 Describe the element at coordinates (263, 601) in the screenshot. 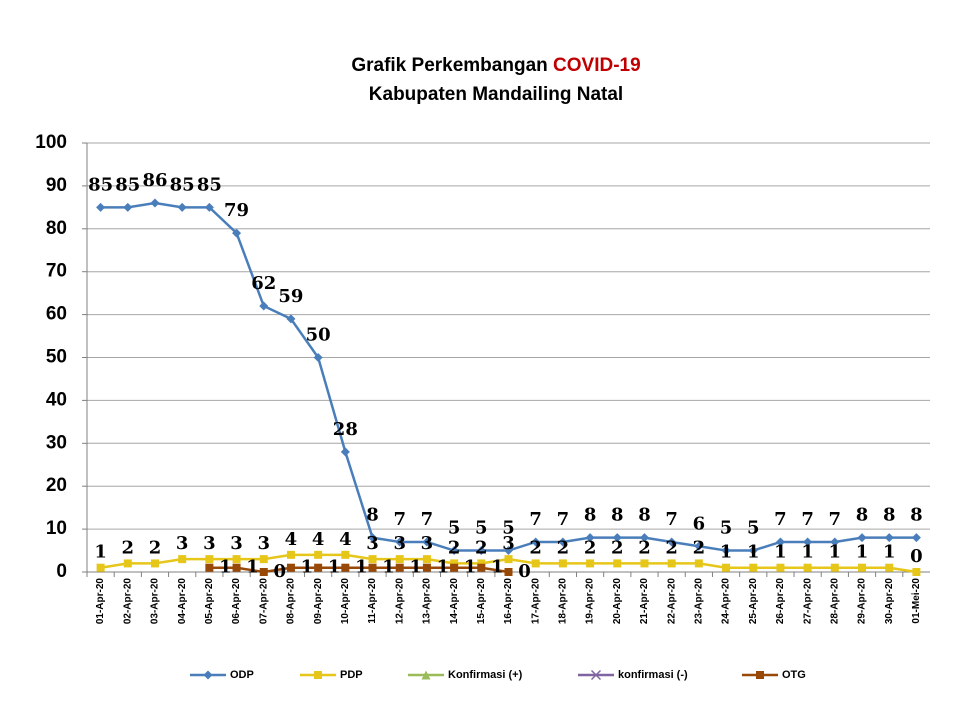

I see `x-tick-label: 07-Apr-20` at that location.